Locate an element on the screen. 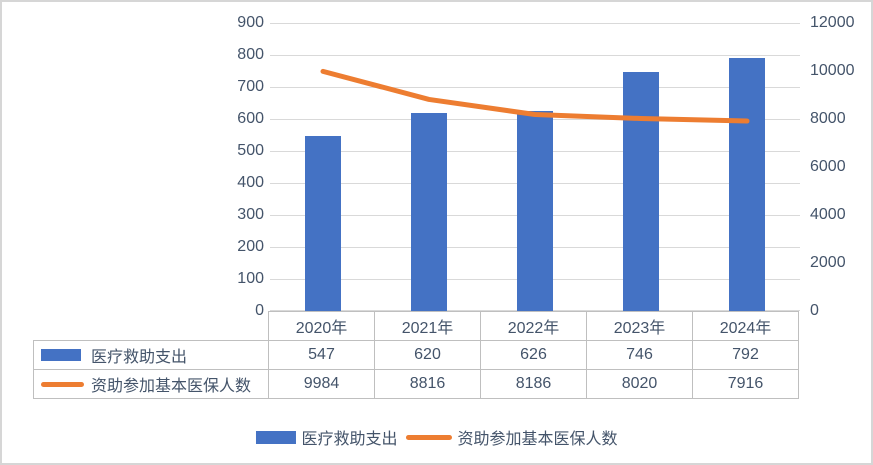 The width and height of the screenshot is (873, 465). table-value-资助参加基本医保人数-2021年: 8816 is located at coordinates (427, 384).